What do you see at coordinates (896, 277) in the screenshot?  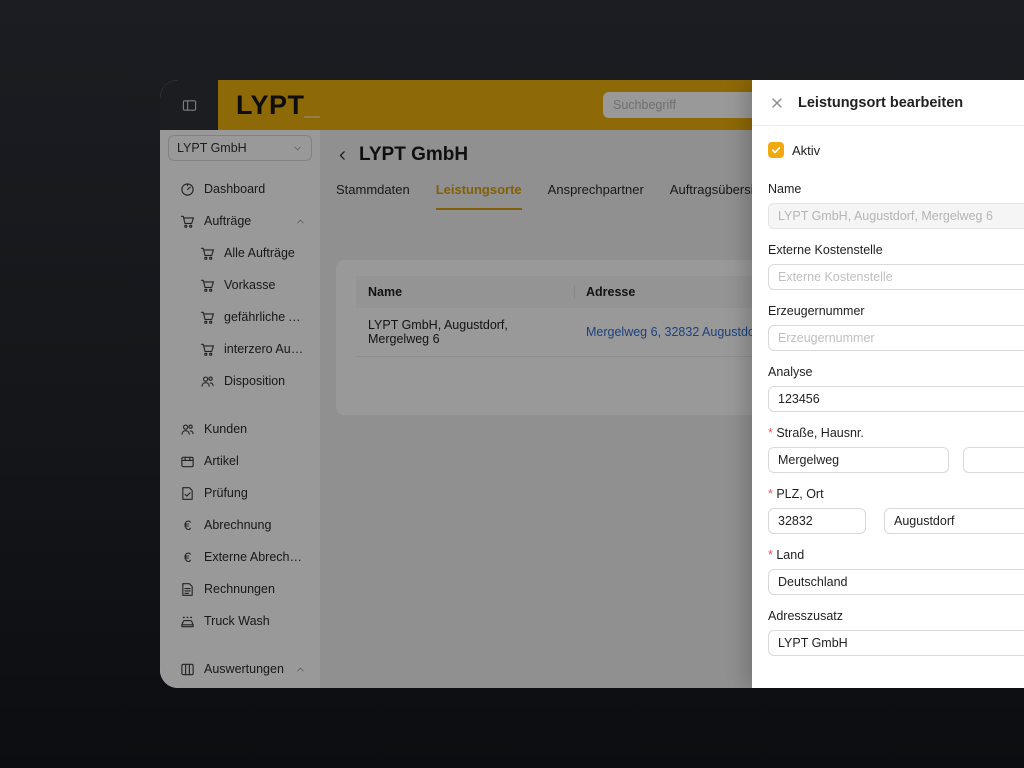 I see `externe-kostenstelle-input` at bounding box center [896, 277].